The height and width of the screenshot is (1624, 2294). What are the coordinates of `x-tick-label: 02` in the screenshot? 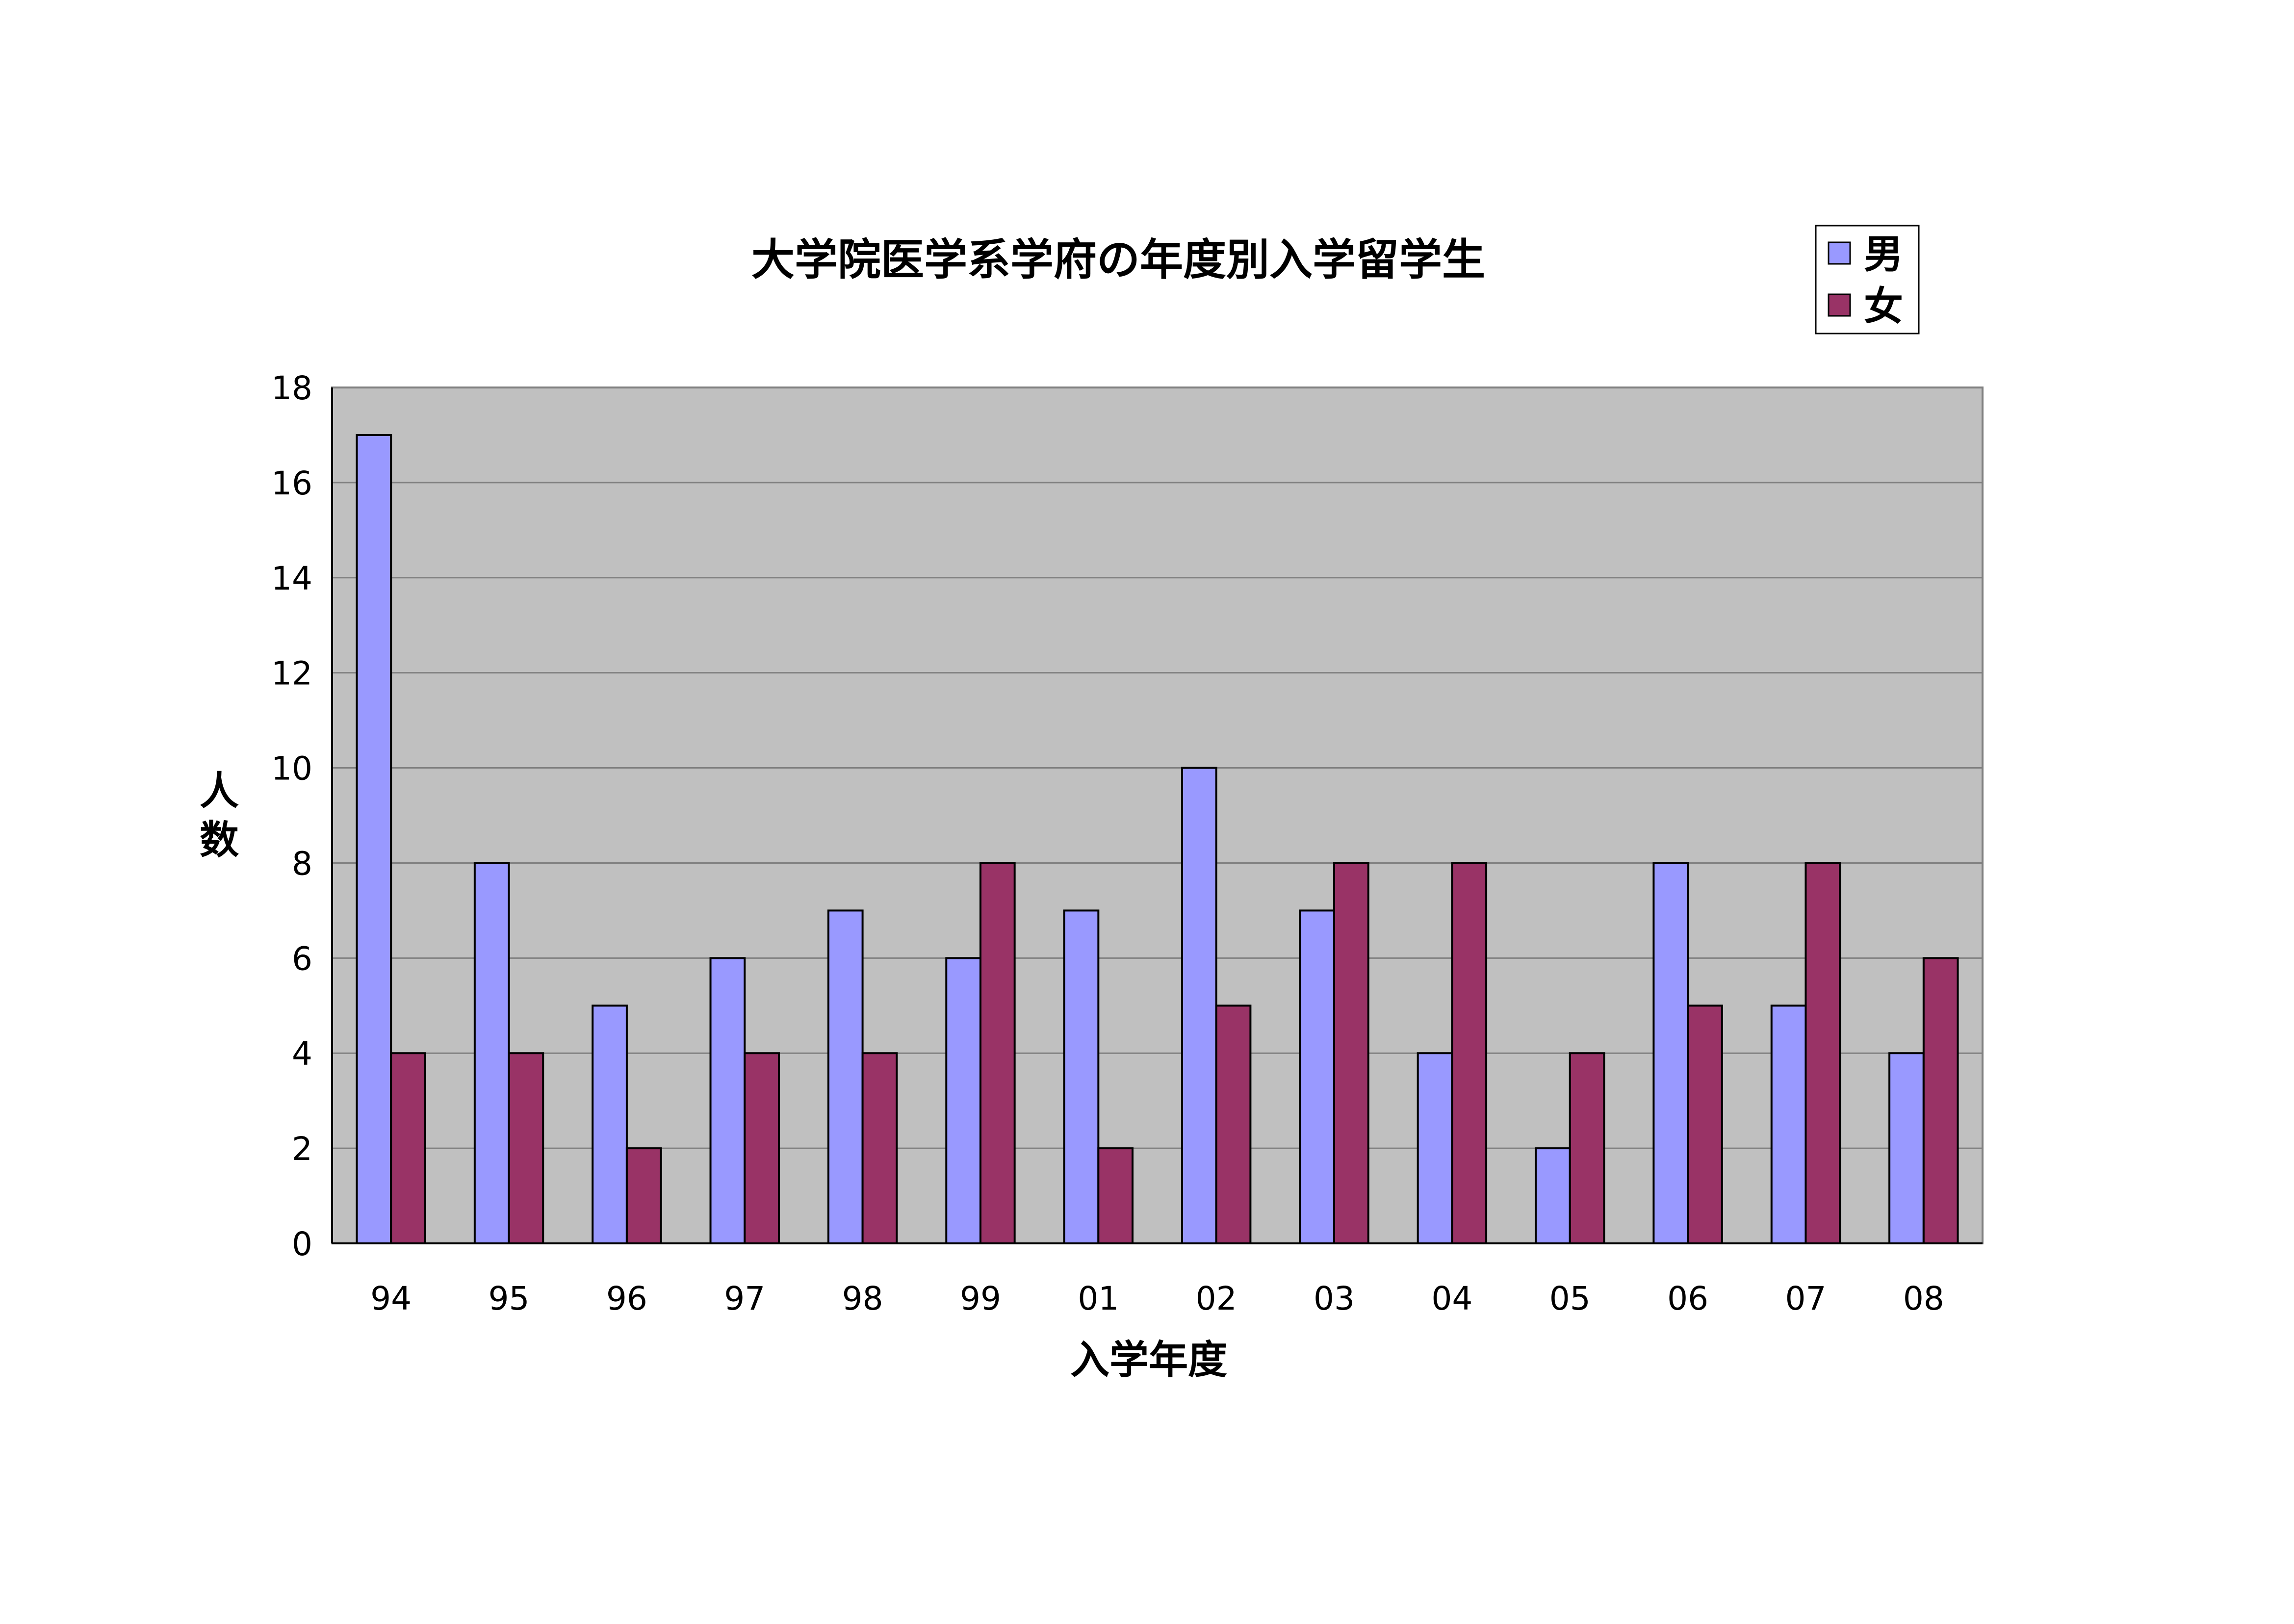 It's located at (1216, 1298).